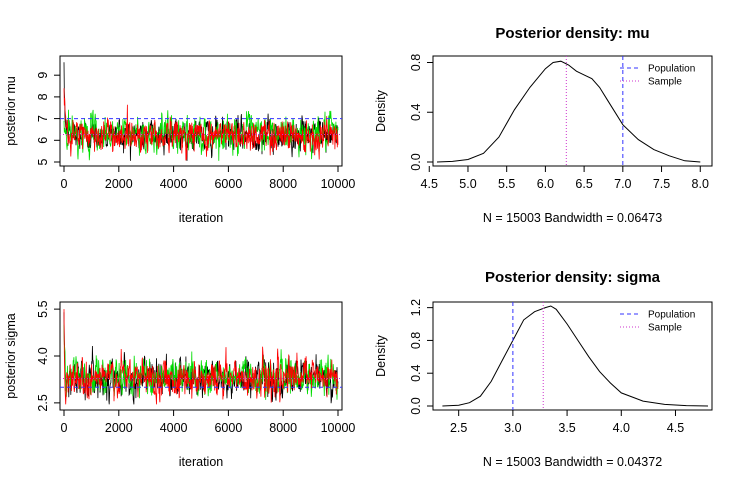 The width and height of the screenshot is (742, 487). I want to click on trace-sigma-xlabel: iteration, so click(201, 462).